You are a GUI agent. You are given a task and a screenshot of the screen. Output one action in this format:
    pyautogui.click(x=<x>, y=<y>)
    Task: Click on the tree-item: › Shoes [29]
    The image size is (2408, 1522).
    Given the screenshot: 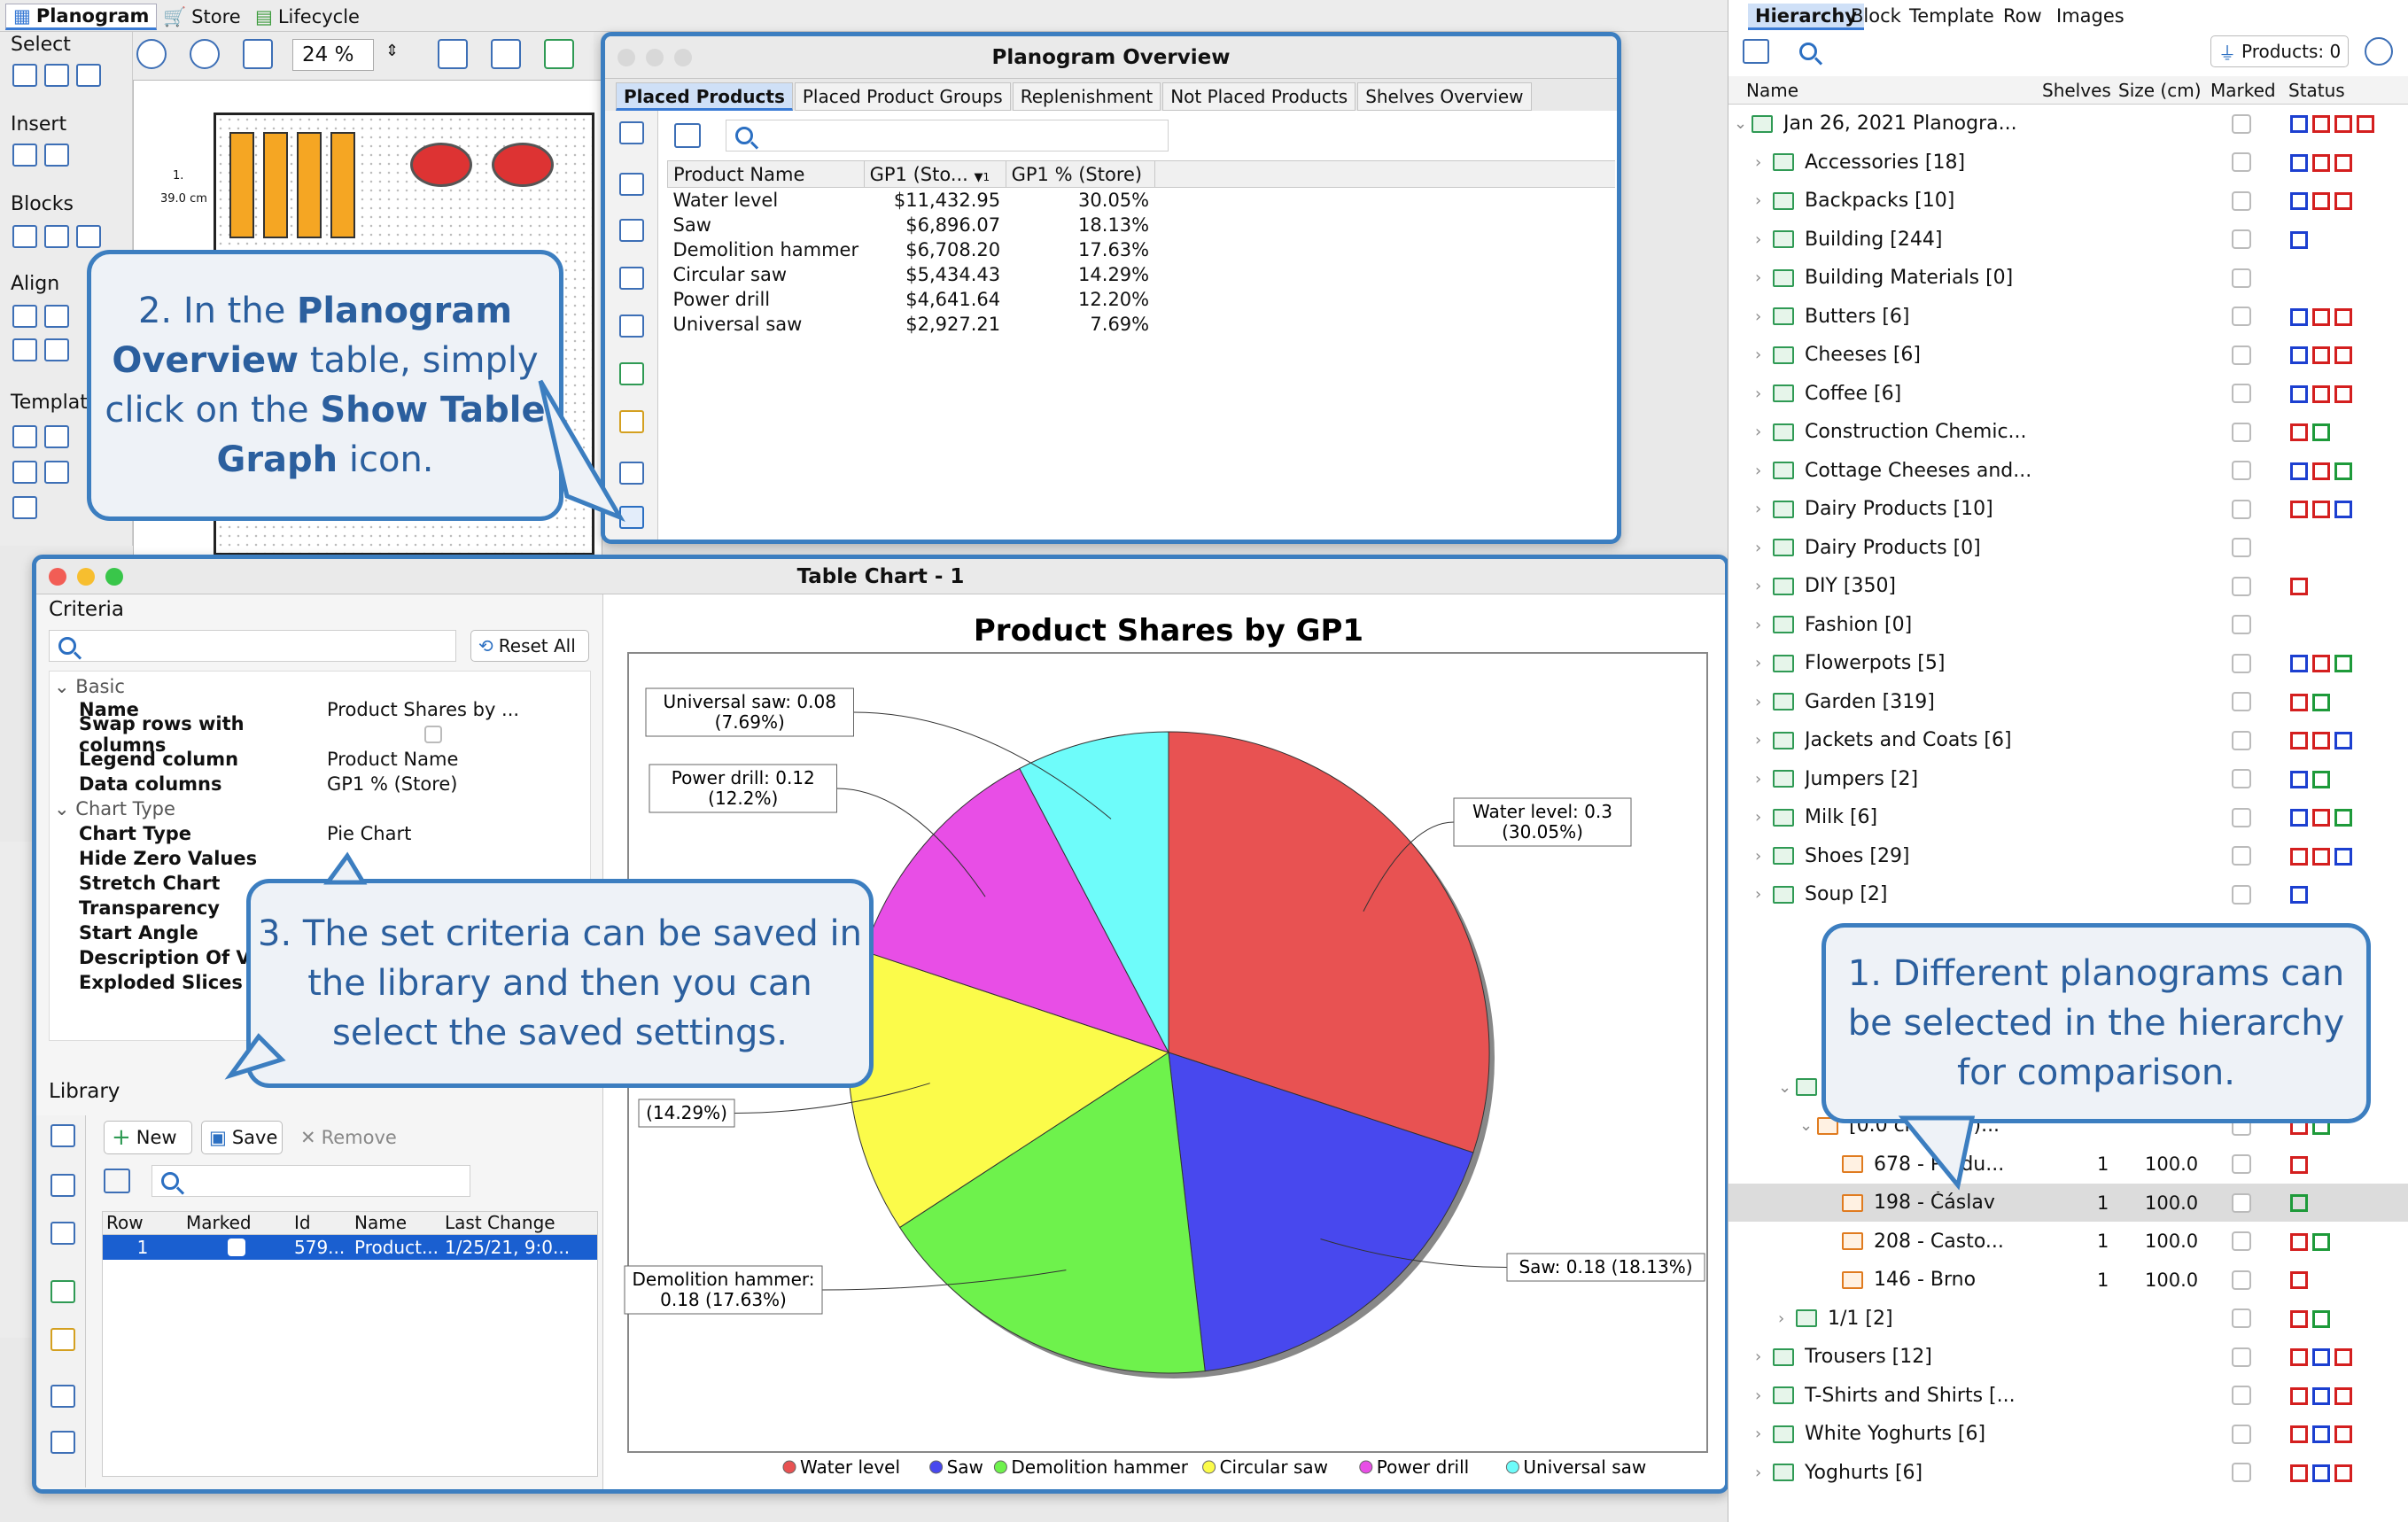 What is the action you would take?
    pyautogui.click(x=2068, y=856)
    